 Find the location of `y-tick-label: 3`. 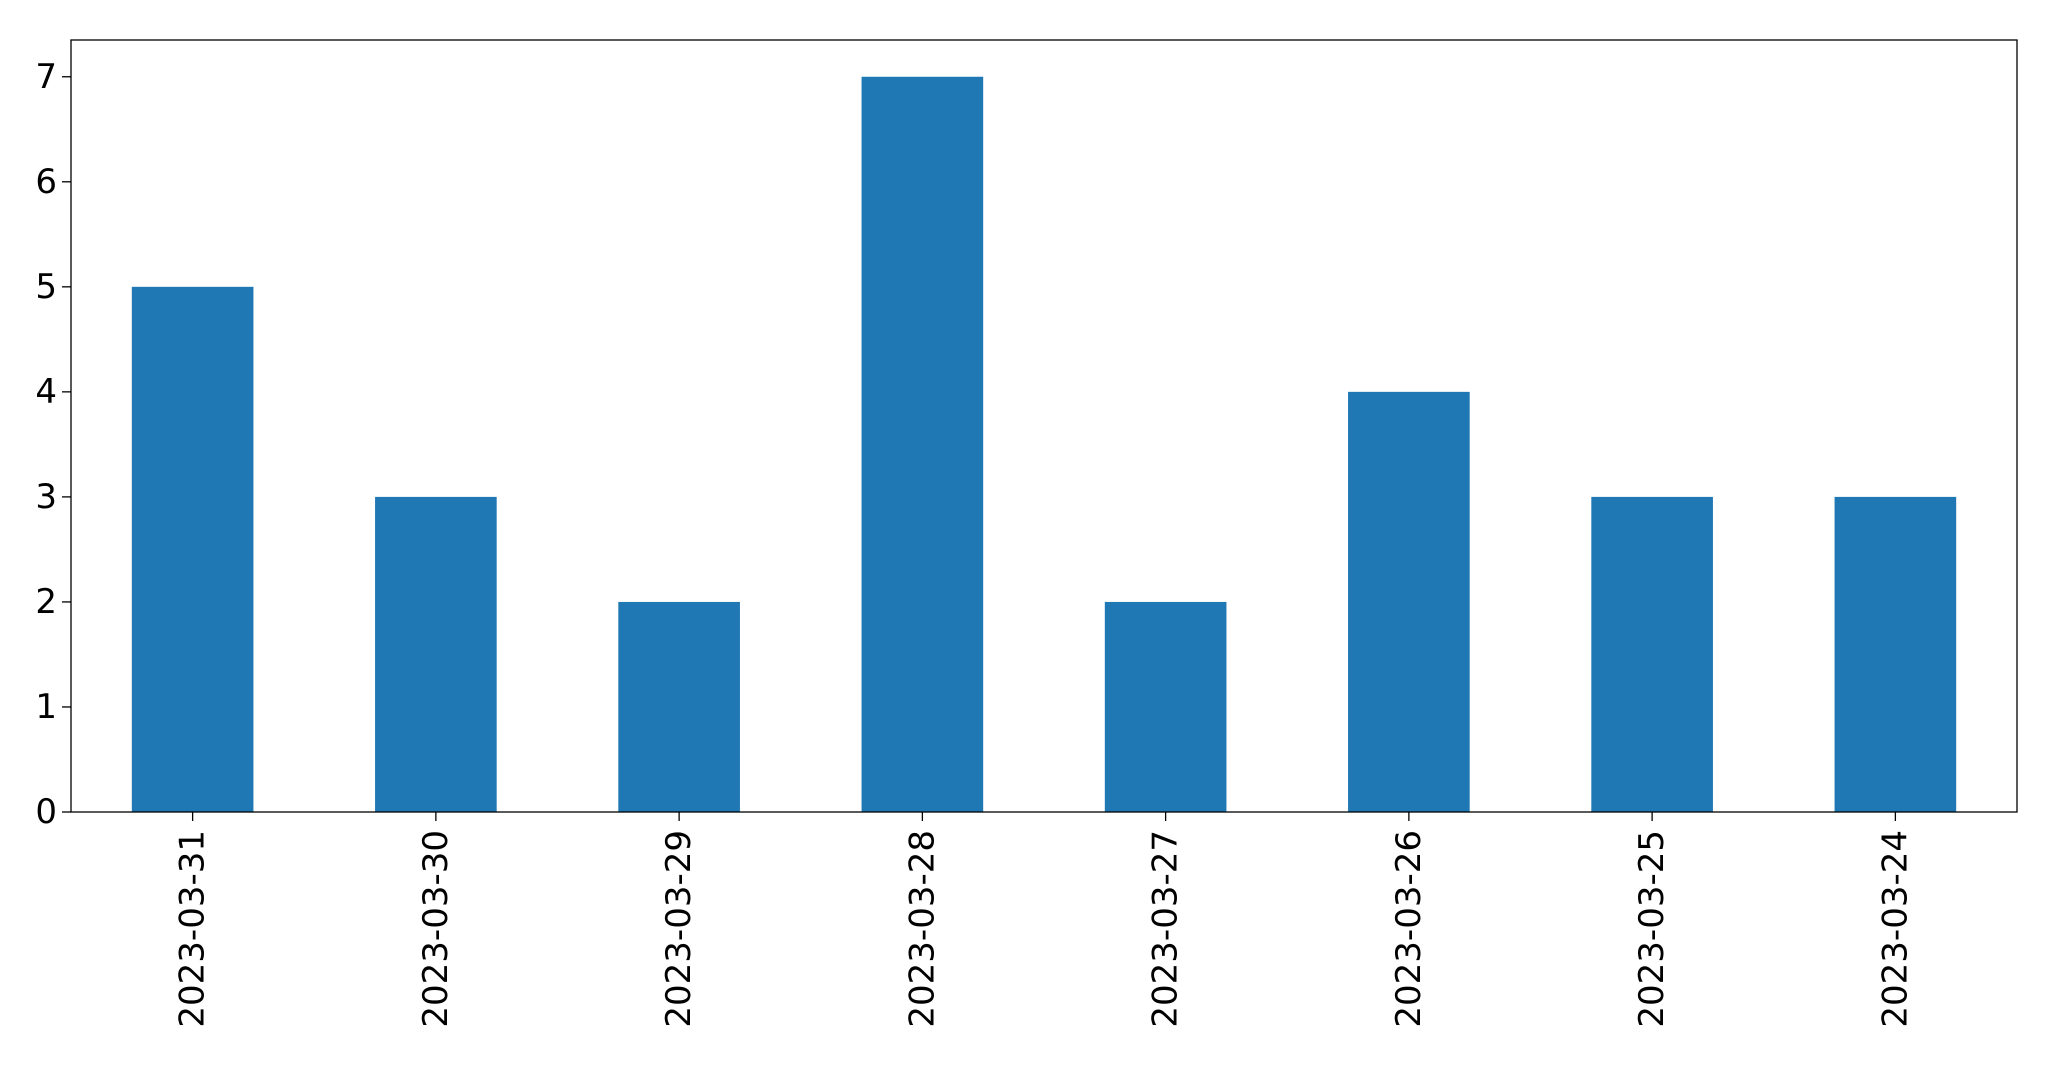

y-tick-label: 3 is located at coordinates (46, 497).